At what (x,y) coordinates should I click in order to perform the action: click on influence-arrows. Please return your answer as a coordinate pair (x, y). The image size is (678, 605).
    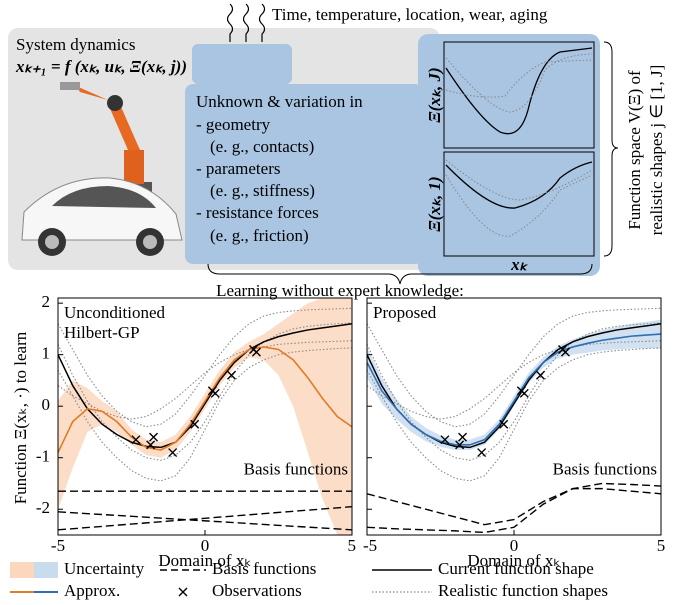
    Looking at the image, I should click on (246, 22).